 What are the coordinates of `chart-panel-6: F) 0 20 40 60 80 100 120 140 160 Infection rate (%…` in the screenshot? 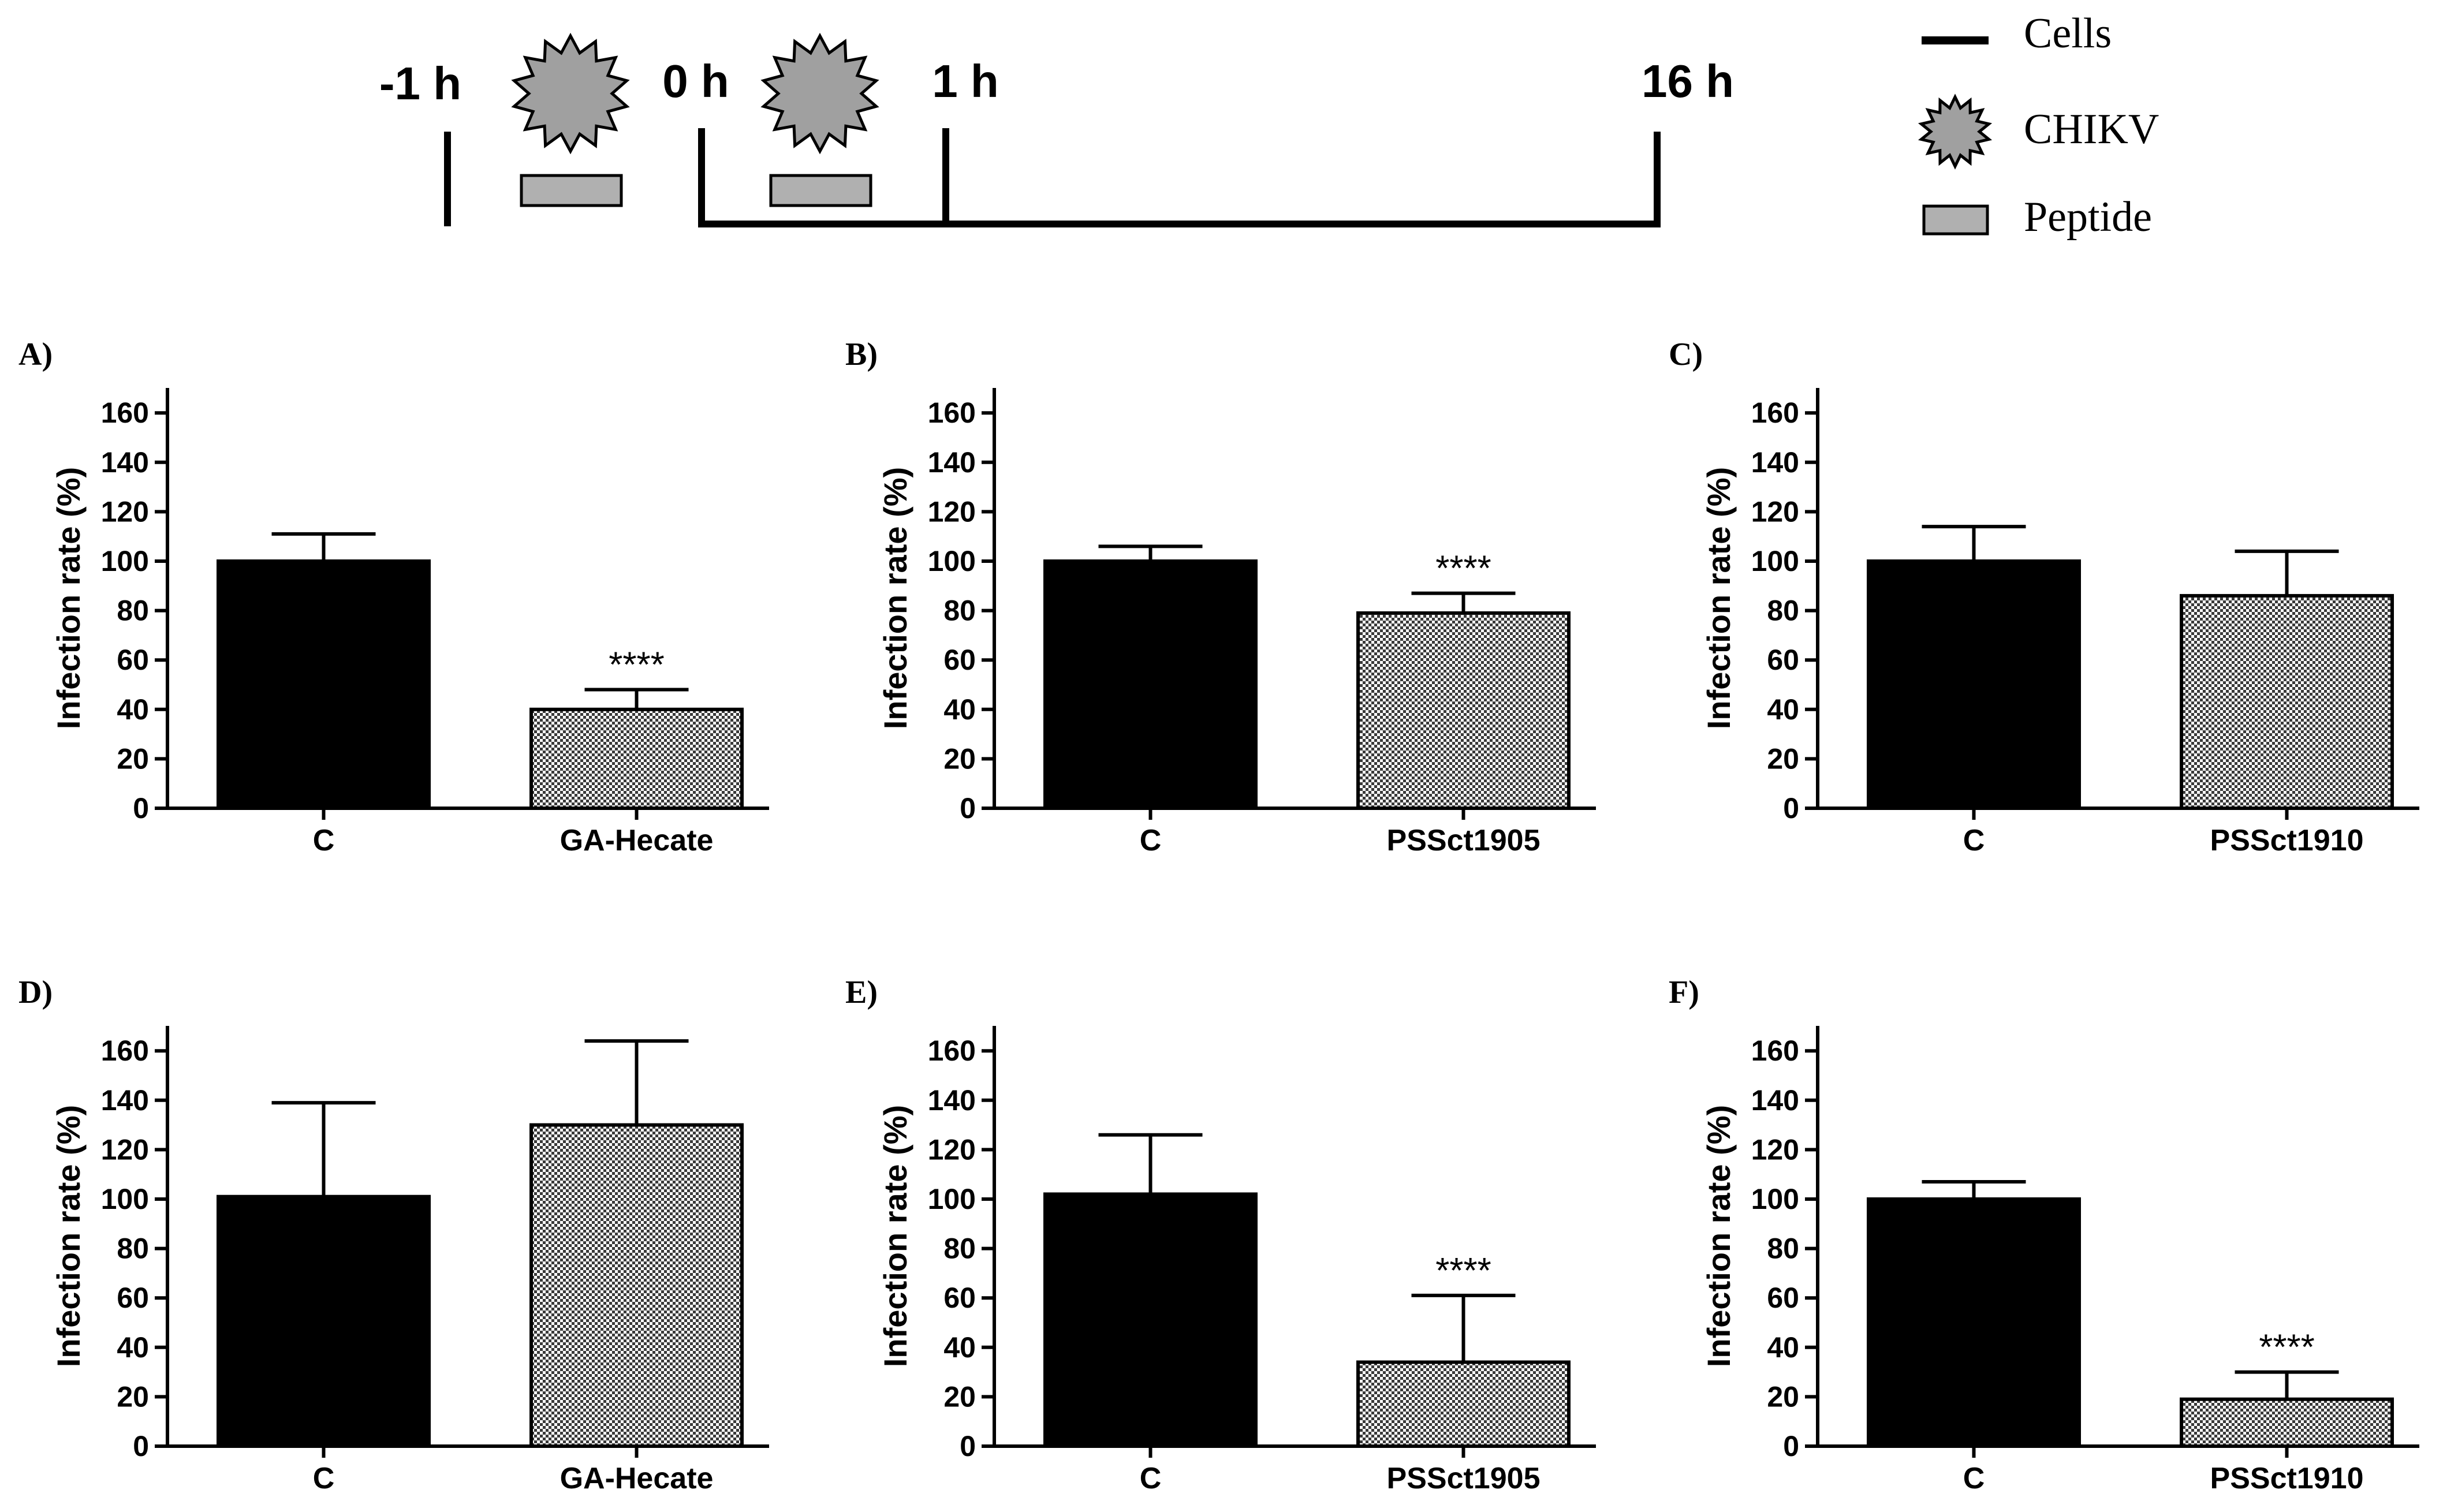 It's located at (2044, 1235).